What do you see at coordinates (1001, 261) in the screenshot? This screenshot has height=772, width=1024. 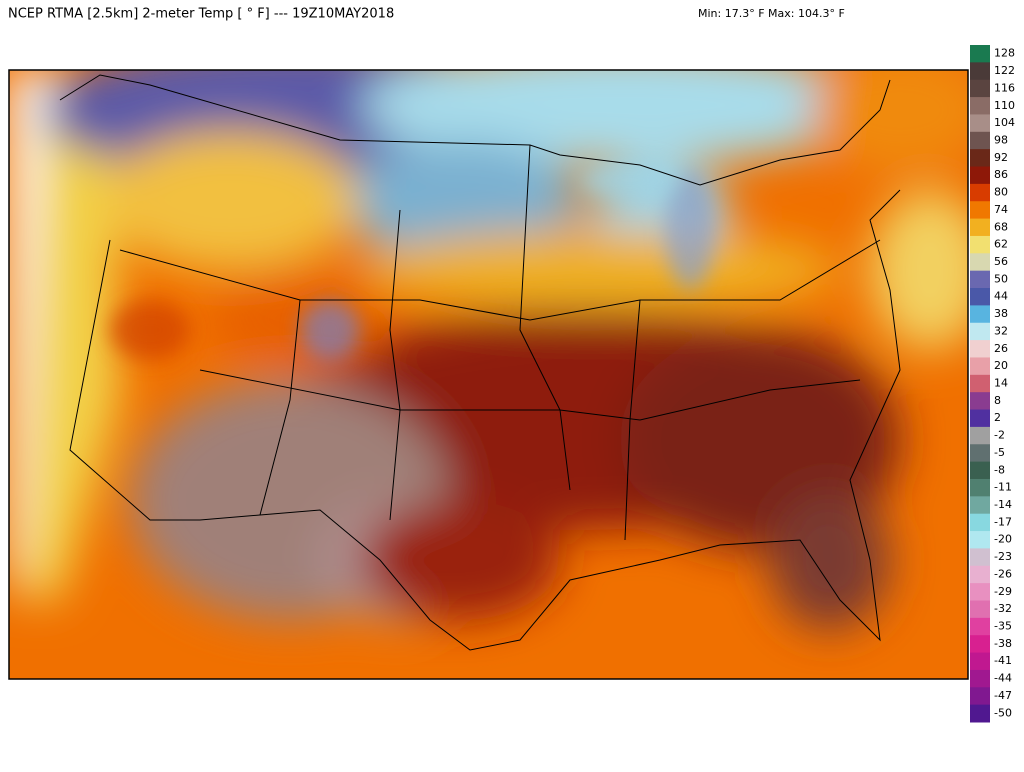 I see `colorbar-label: 56` at bounding box center [1001, 261].